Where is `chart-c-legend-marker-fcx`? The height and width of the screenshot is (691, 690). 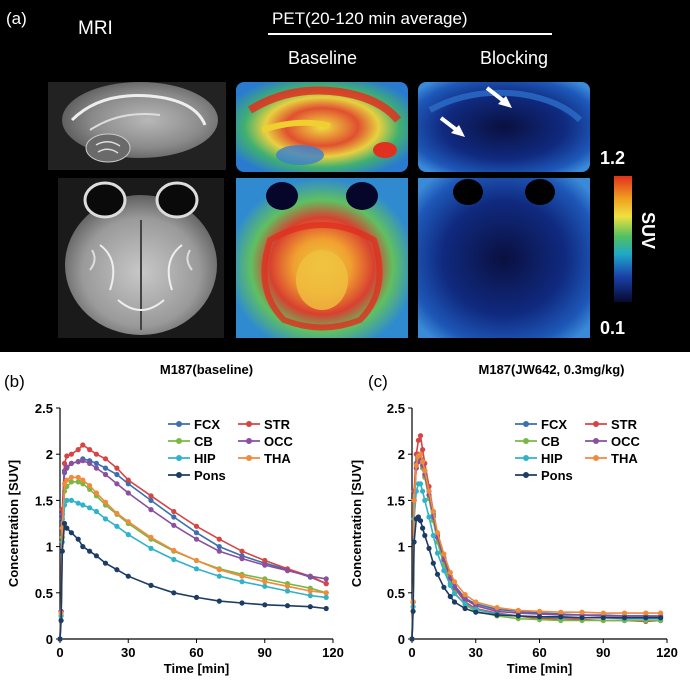 chart-c-legend-marker-fcx is located at coordinates (526, 424).